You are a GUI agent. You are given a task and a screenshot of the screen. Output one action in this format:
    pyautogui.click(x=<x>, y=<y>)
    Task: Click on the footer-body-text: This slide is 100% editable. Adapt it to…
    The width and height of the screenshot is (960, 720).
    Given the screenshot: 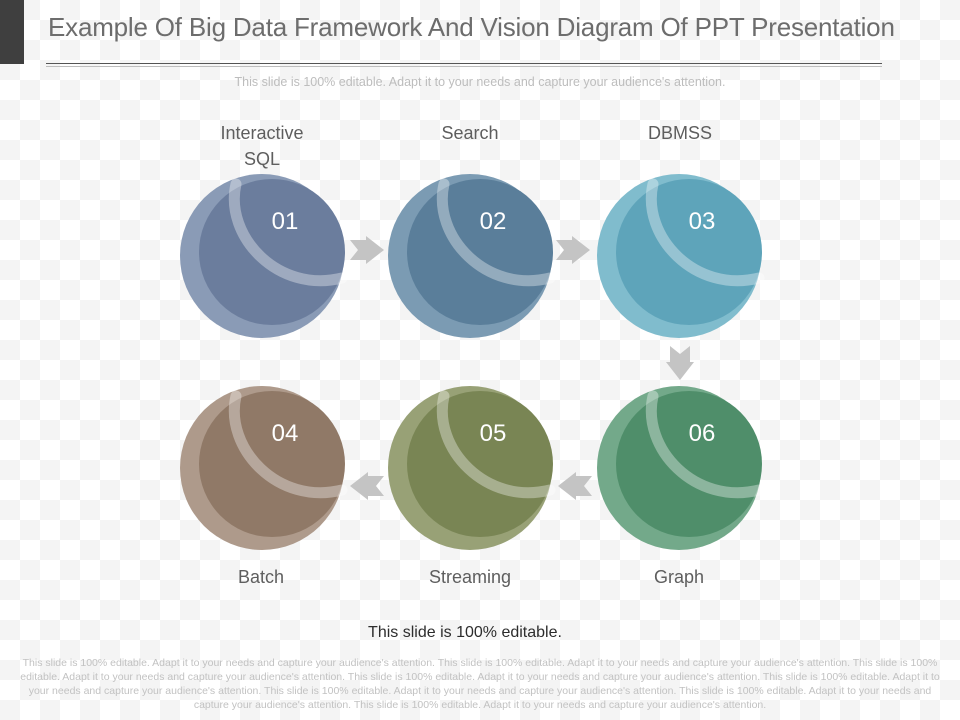 What is the action you would take?
    pyautogui.click(x=480, y=684)
    